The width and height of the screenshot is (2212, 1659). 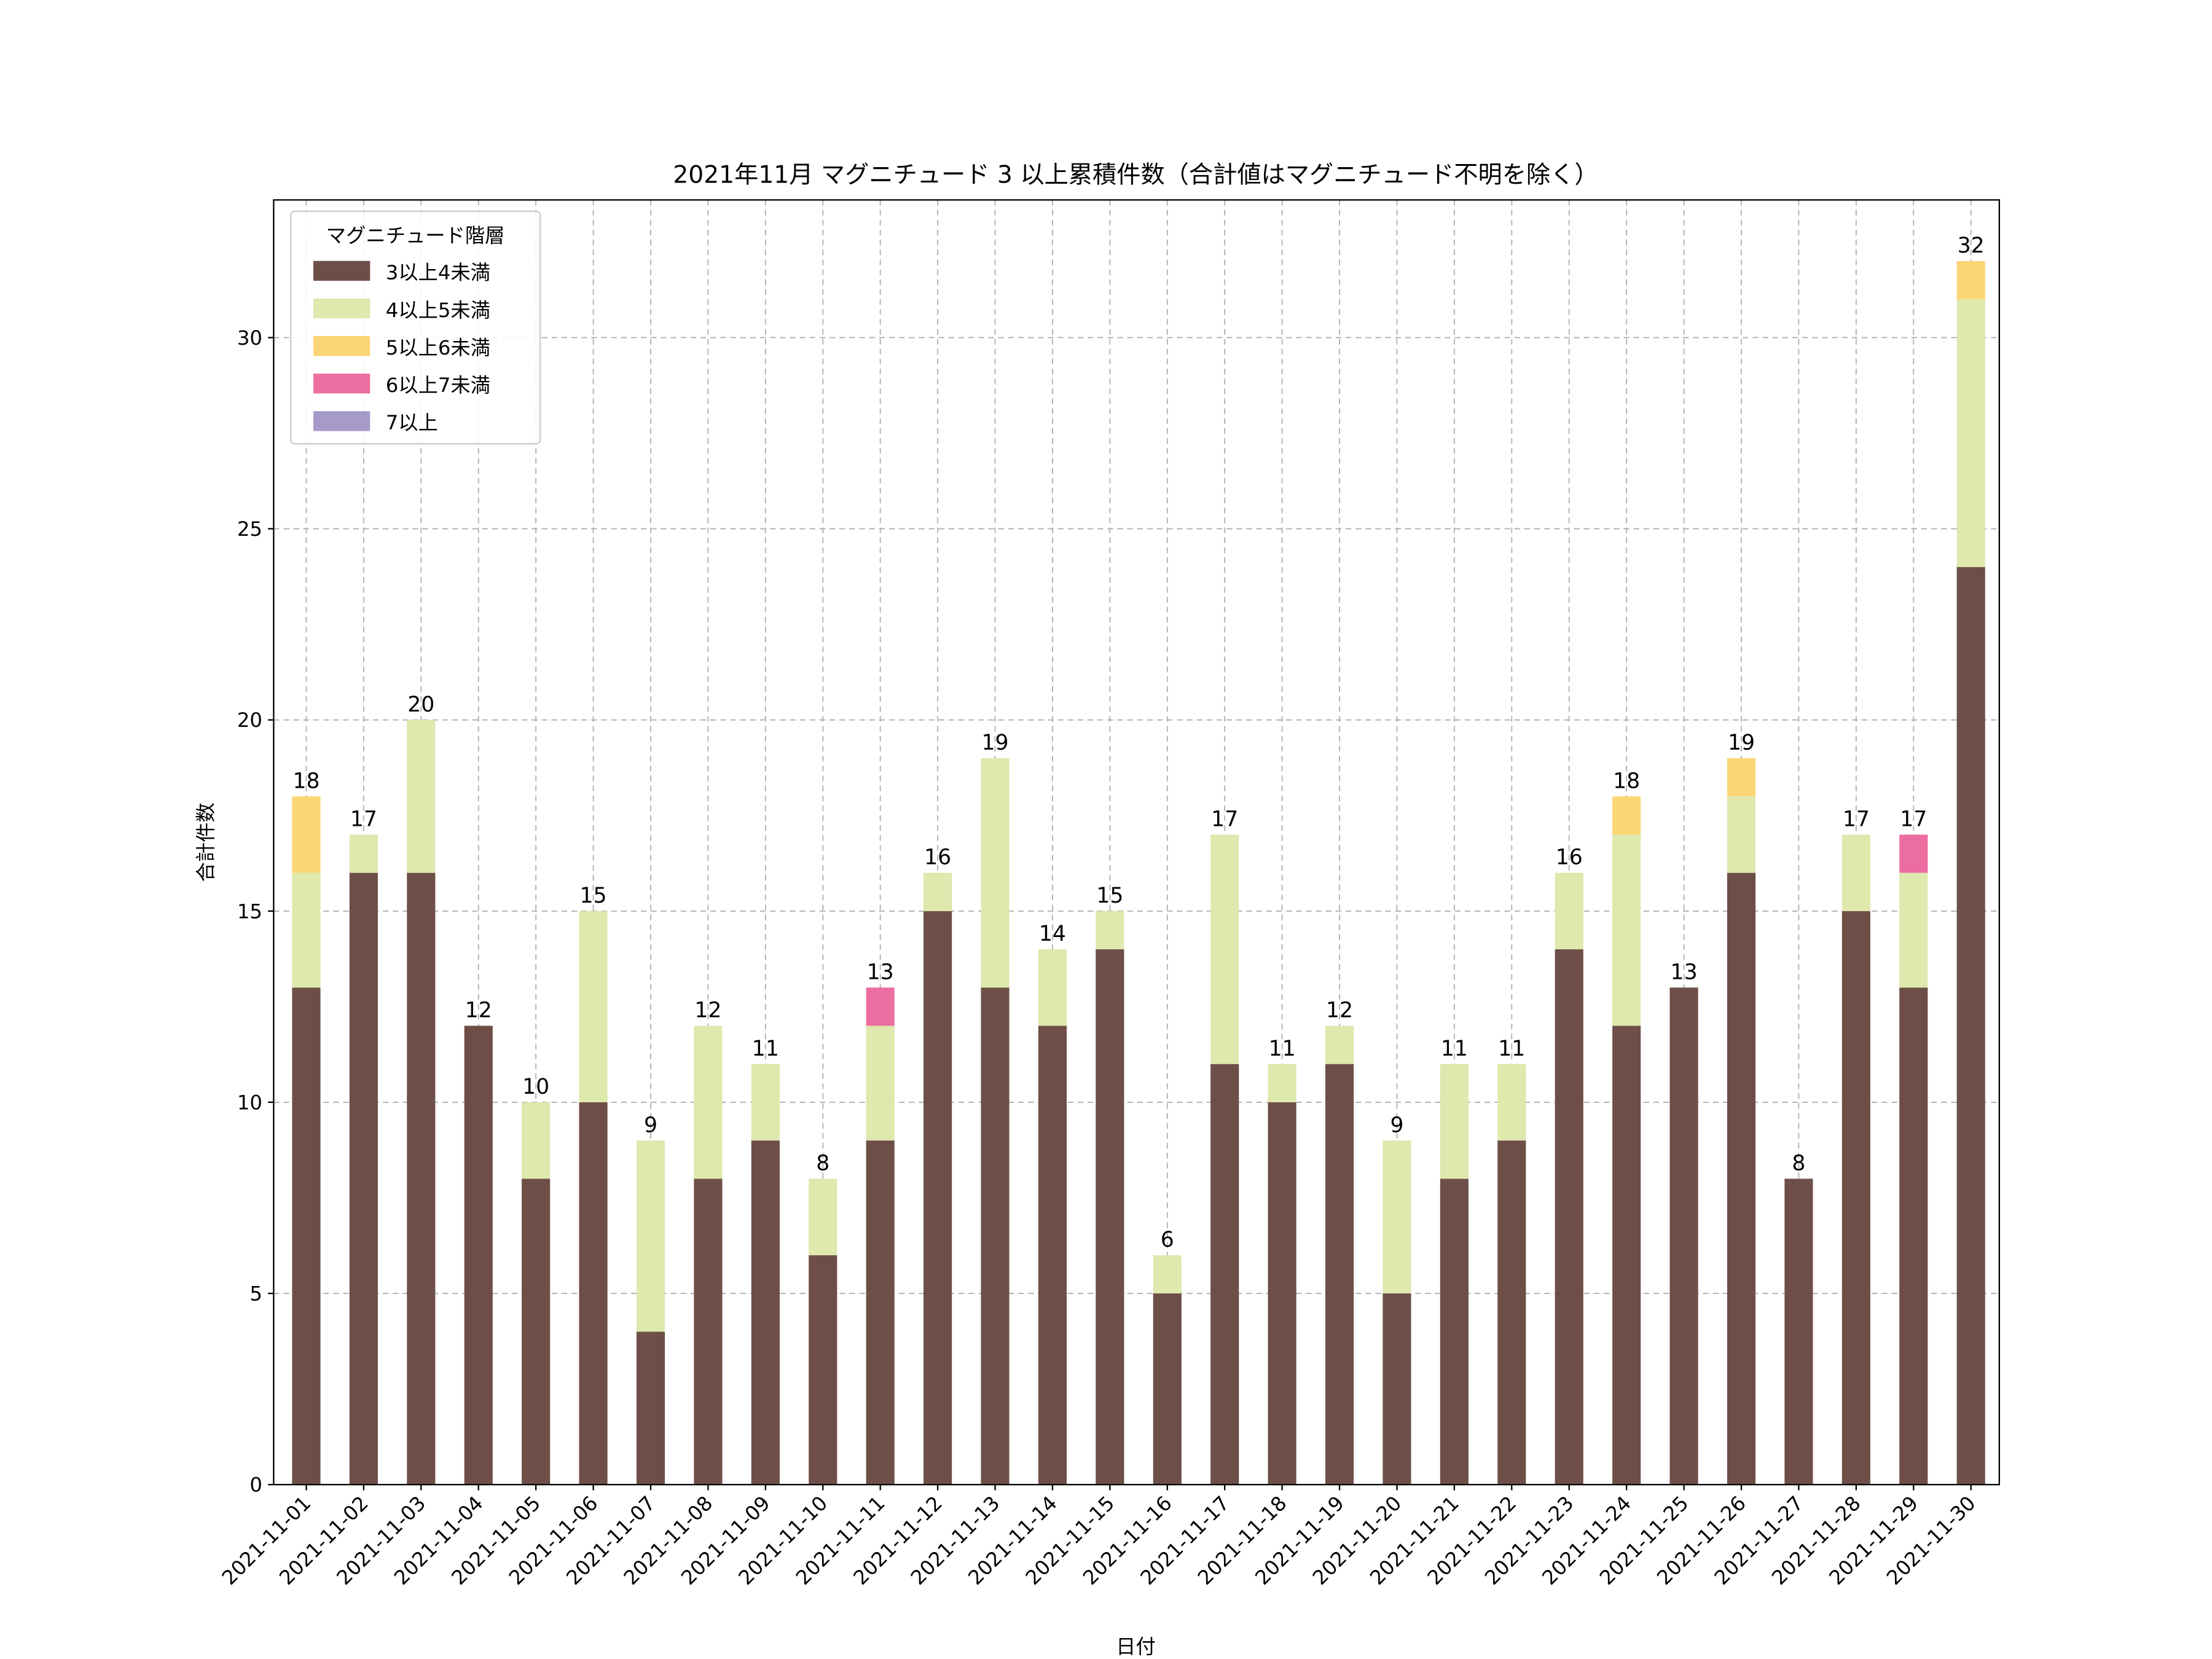 I want to click on total-label: 6, so click(x=1167, y=1240).